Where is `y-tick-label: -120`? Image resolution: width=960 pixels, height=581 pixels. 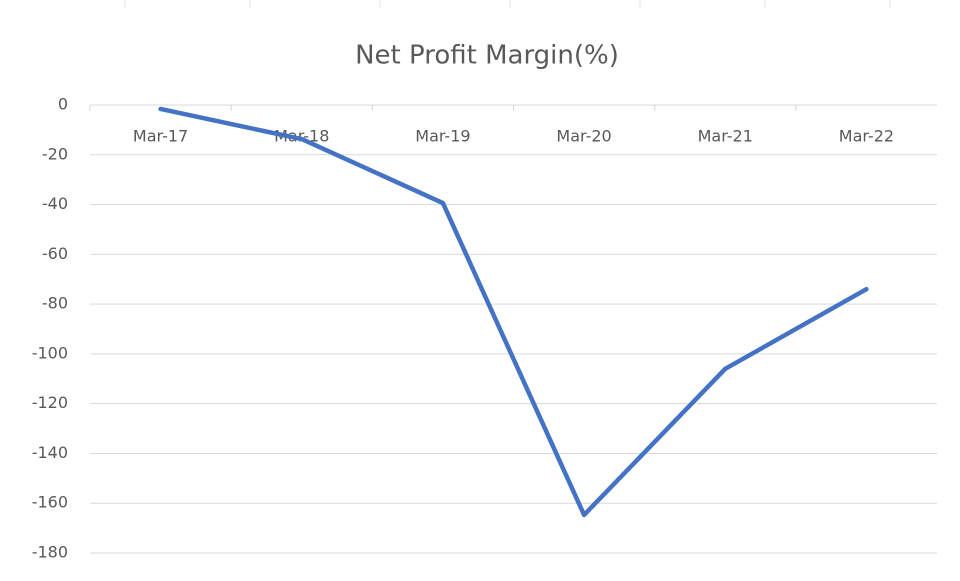 y-tick-label: -120 is located at coordinates (50, 402).